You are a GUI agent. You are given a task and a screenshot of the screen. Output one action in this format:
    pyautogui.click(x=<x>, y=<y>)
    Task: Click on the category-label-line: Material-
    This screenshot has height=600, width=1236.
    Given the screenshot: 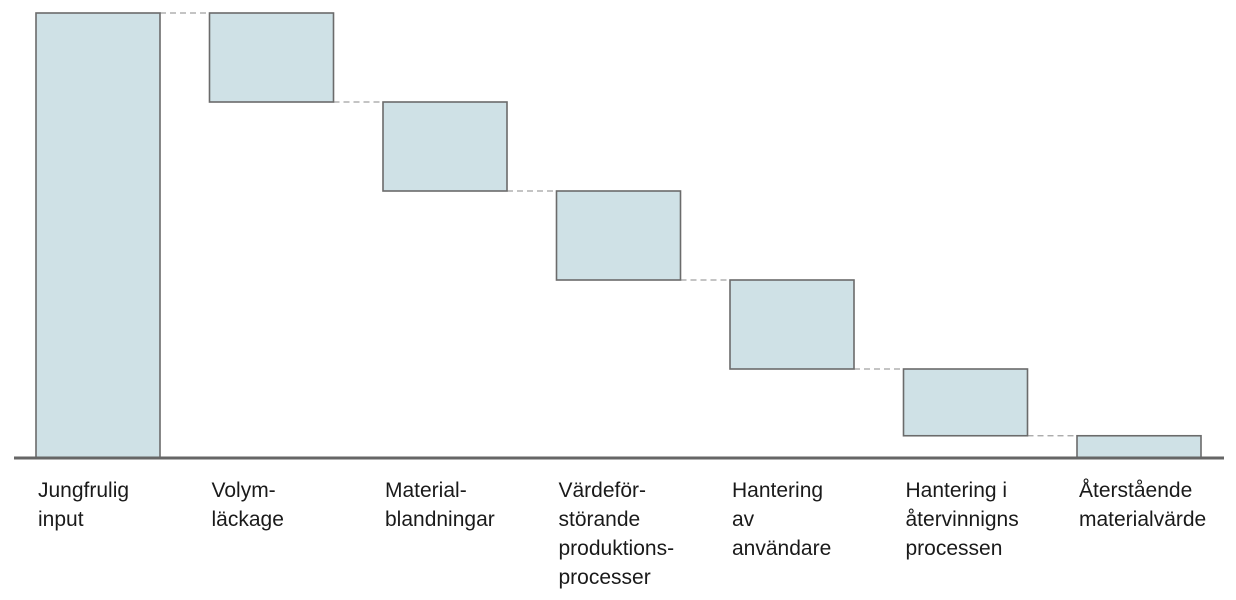 What is the action you would take?
    pyautogui.click(x=426, y=490)
    